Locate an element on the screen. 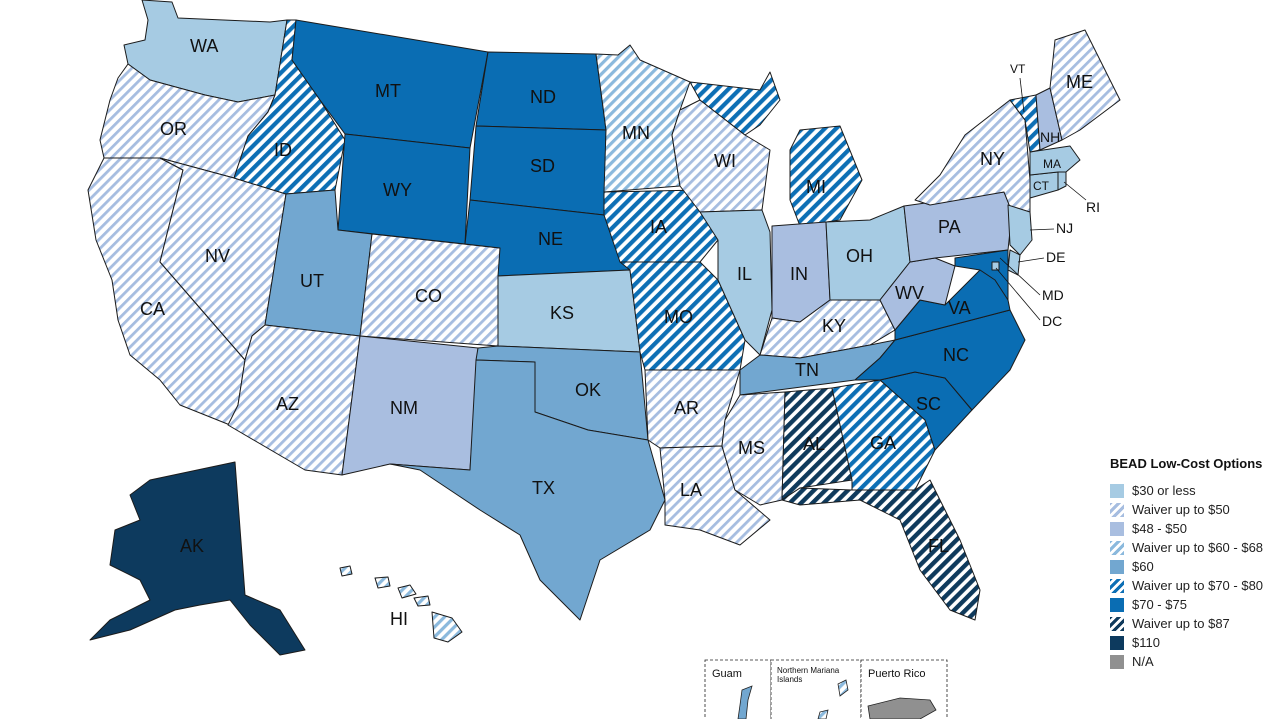  state-AL is located at coordinates (817, 444).